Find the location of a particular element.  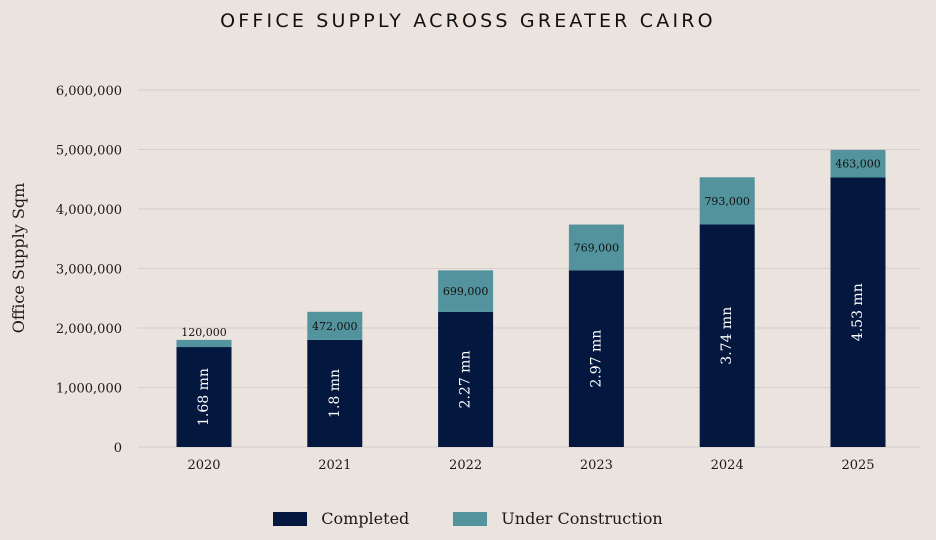

legend-swatch-under-construction is located at coordinates (470, 518).